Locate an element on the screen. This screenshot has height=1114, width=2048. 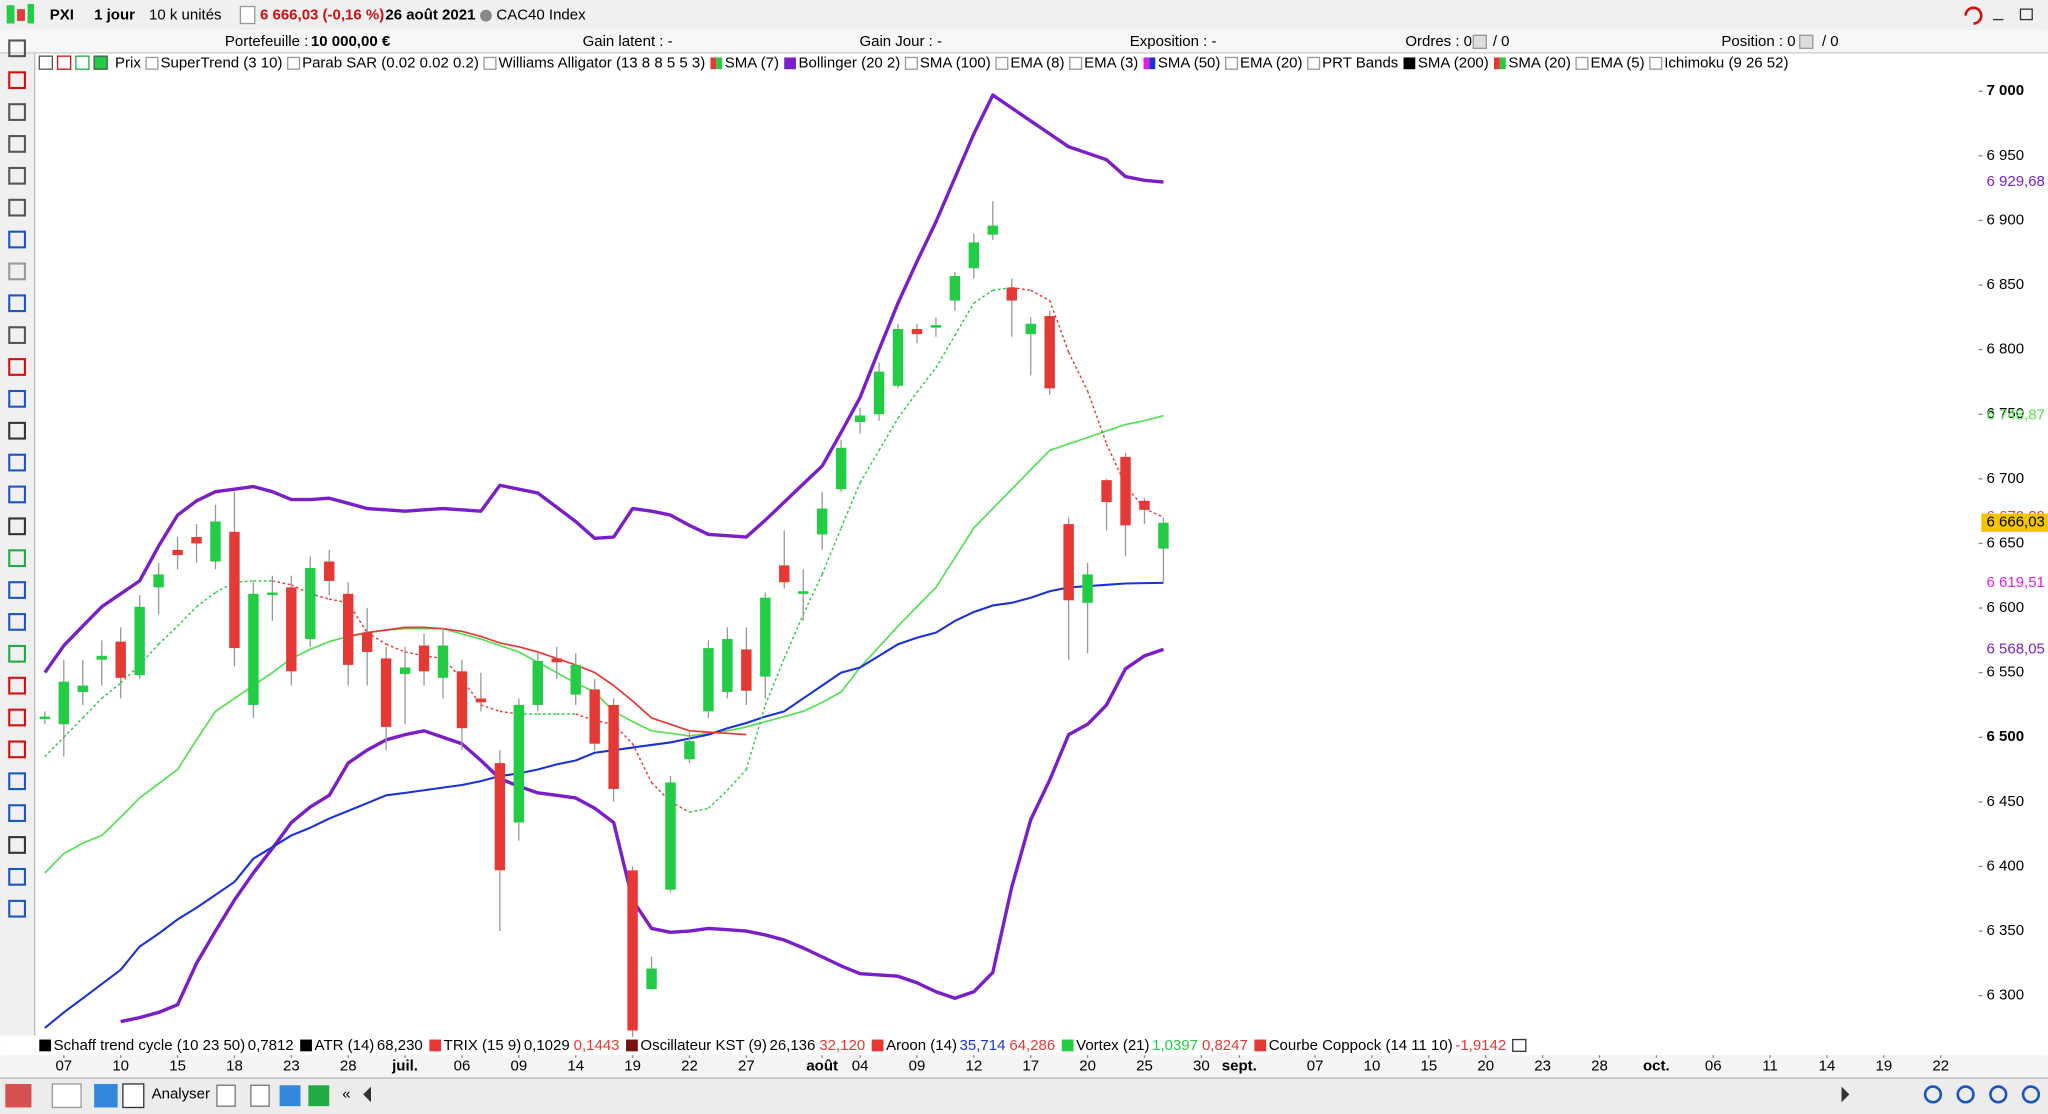
panel-value: 32,120 is located at coordinates (842, 1045).